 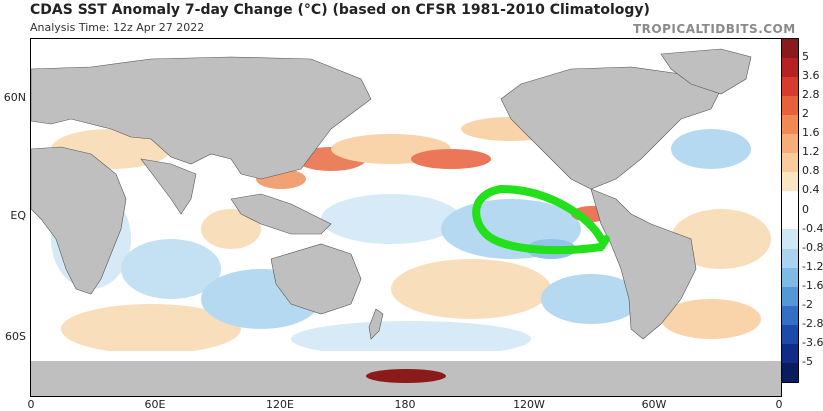 What do you see at coordinates (155, 404) in the screenshot?
I see `lon-label-60e: 60E` at bounding box center [155, 404].